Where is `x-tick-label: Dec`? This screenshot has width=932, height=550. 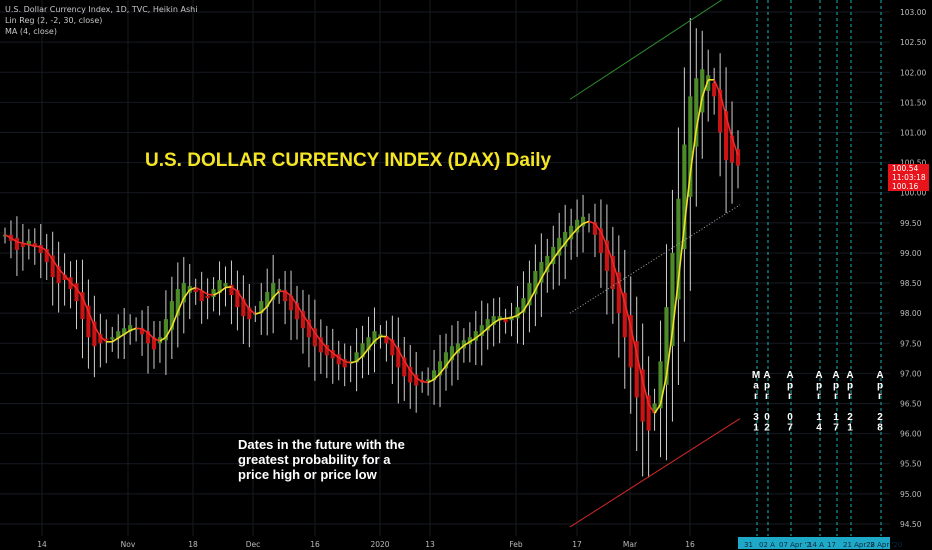 x-tick-label: Dec is located at coordinates (253, 544).